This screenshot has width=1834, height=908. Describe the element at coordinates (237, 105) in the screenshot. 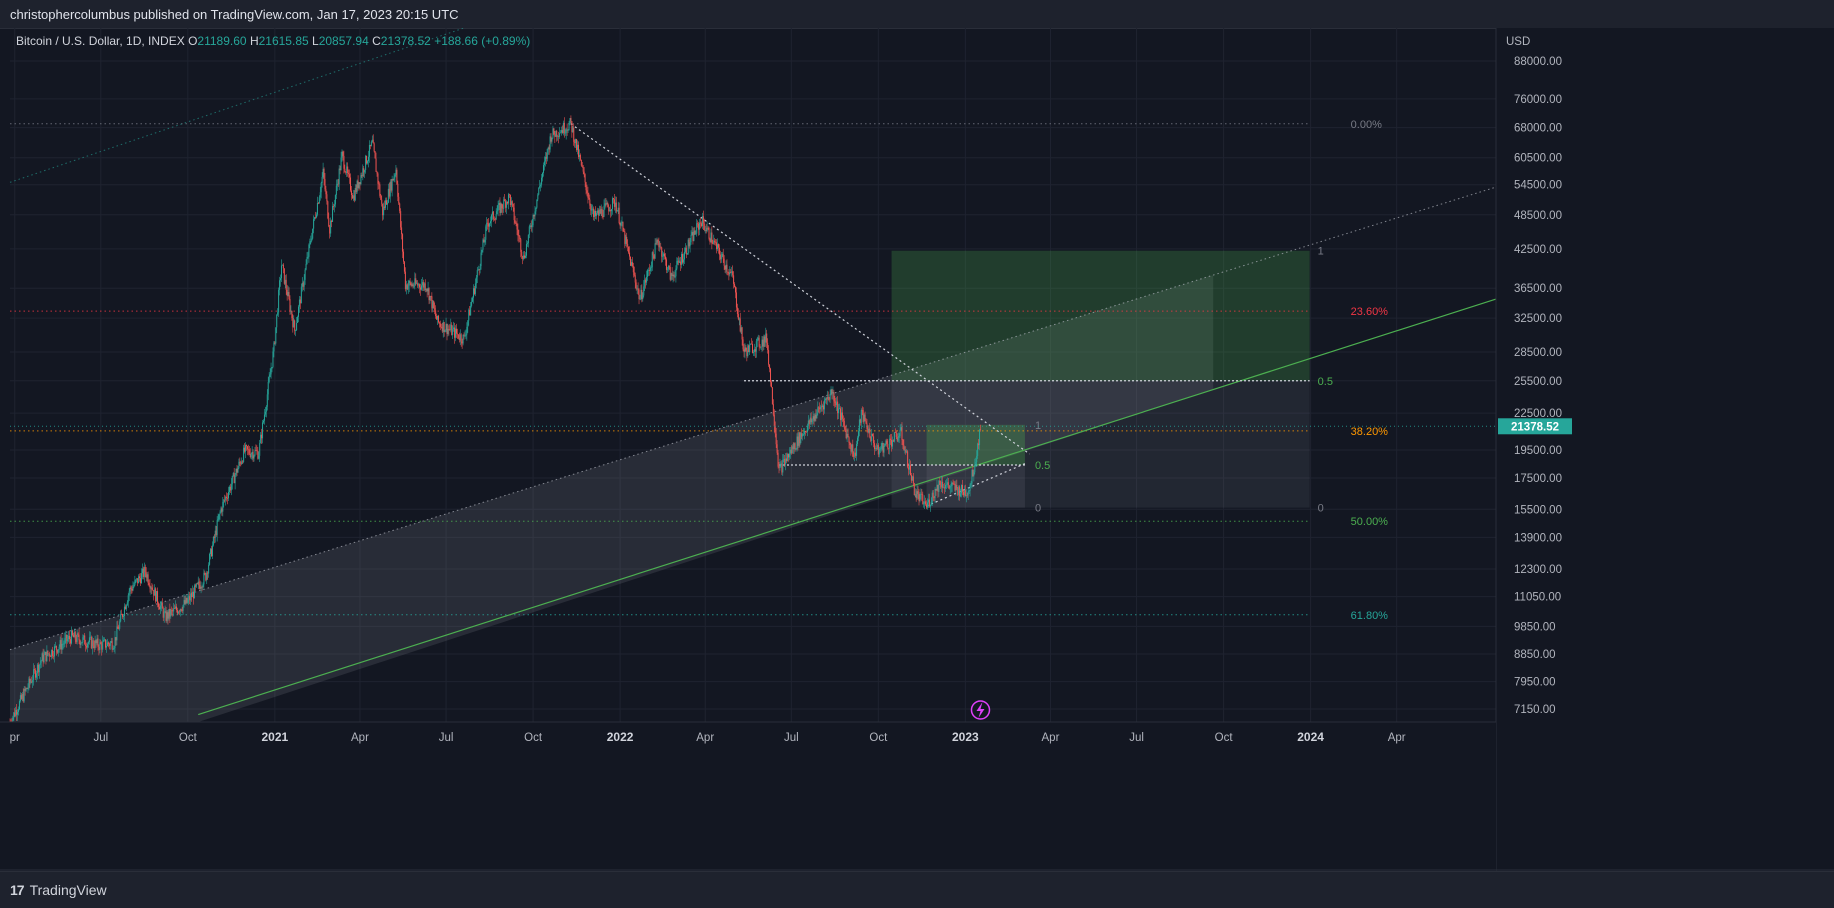

I see `outer-upper-line` at that location.